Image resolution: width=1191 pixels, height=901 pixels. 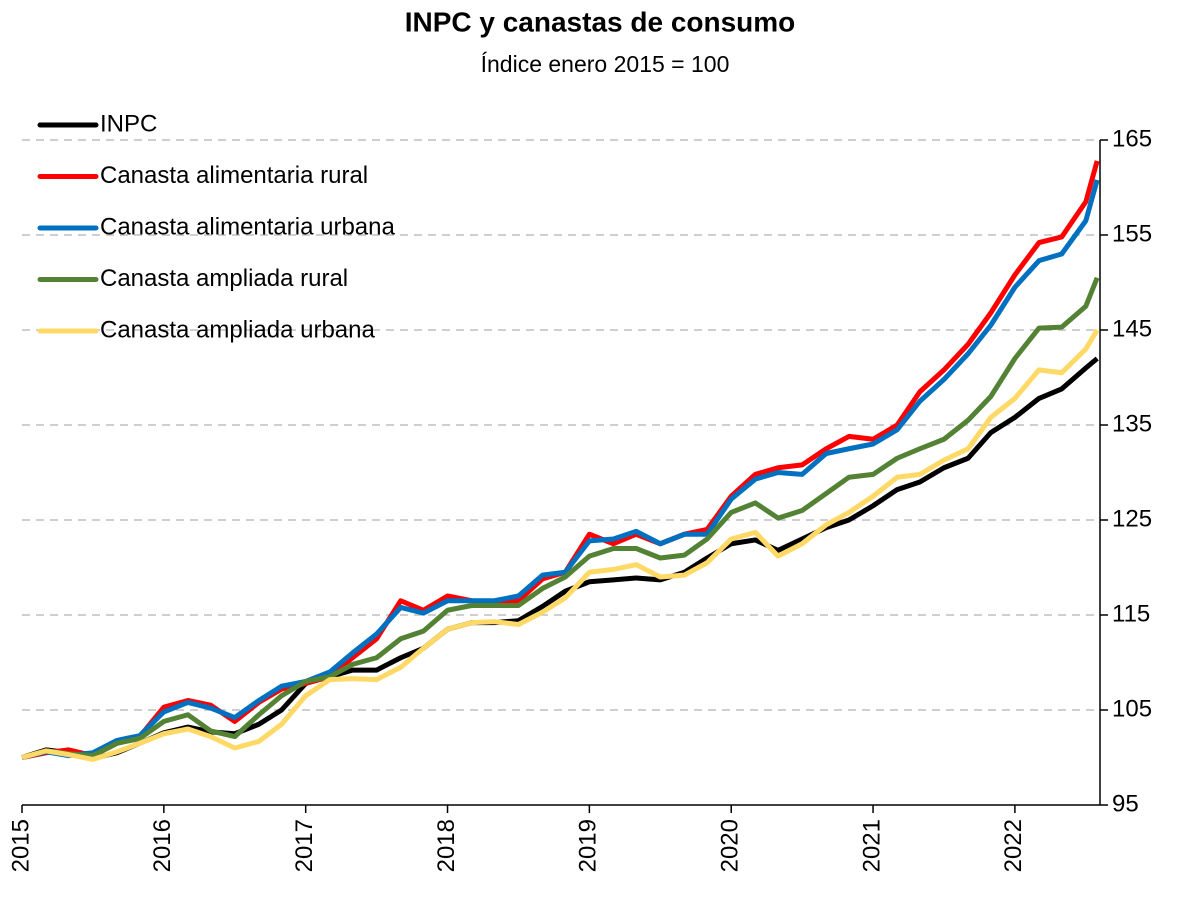 I want to click on legend-label: INPC, so click(x=128, y=123).